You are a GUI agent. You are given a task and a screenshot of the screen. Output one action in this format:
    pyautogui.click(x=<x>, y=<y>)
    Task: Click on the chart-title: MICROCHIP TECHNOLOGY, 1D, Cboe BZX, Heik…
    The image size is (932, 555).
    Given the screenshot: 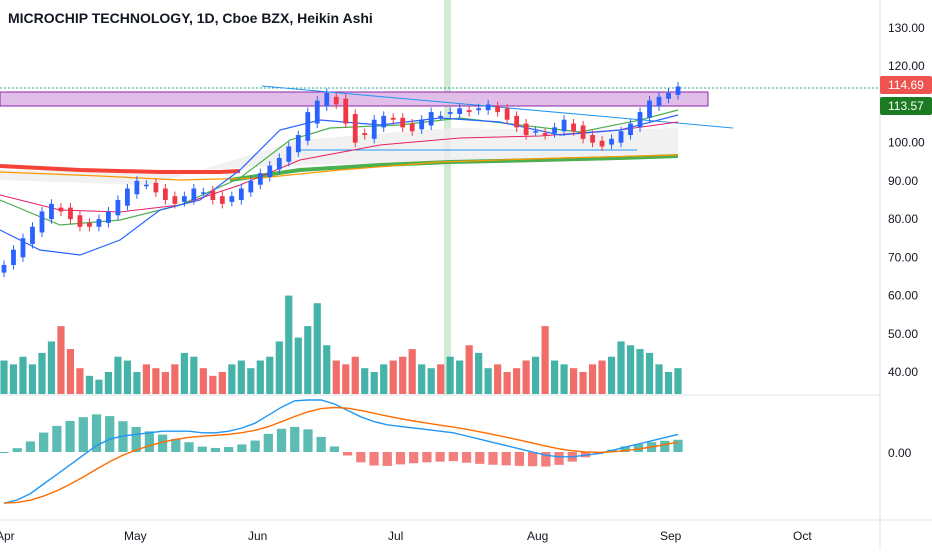 What is the action you would take?
    pyautogui.click(x=190, y=18)
    